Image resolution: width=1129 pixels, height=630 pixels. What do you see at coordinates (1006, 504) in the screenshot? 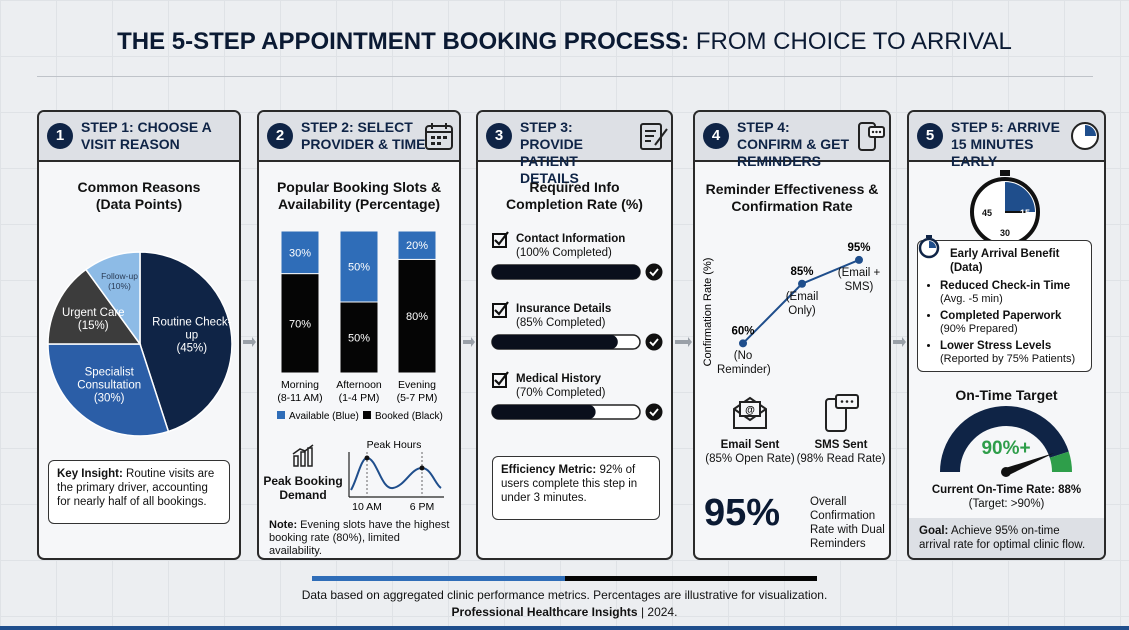
I see `gauge-target-note: (Target: >90%)` at bounding box center [1006, 504].